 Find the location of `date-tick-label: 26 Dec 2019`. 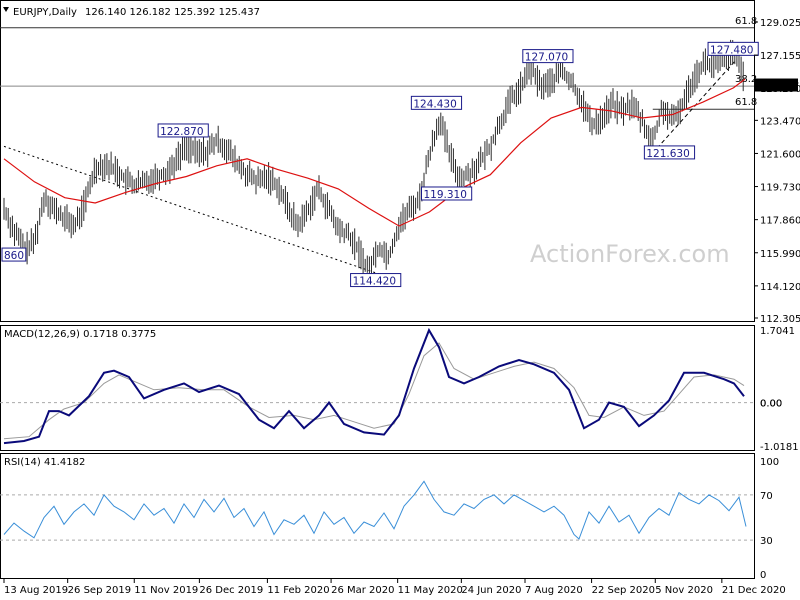

date-tick-label: 26 Dec 2019 is located at coordinates (231, 590).